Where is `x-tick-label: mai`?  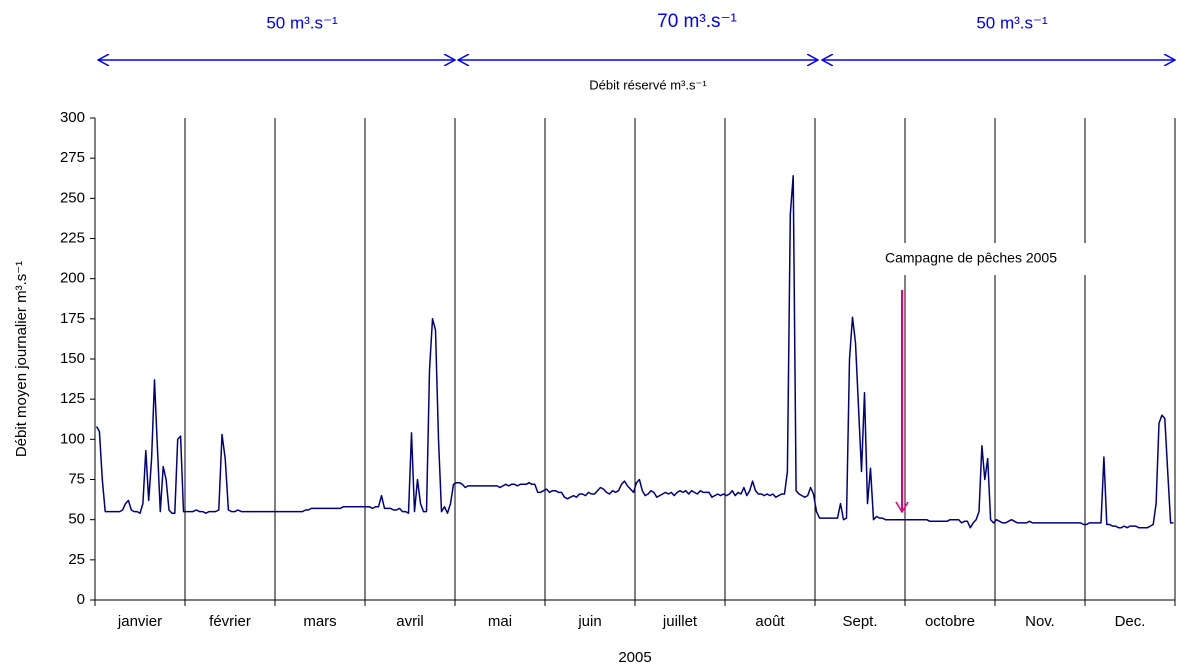
x-tick-label: mai is located at coordinates (500, 621).